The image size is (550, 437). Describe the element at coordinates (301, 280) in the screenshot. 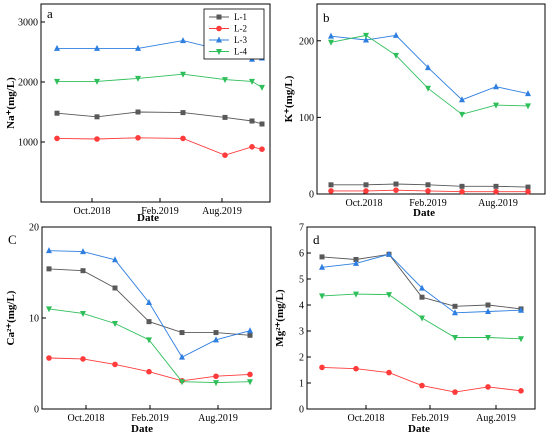

I see `panel-d-ytick-label-5: 5` at that location.